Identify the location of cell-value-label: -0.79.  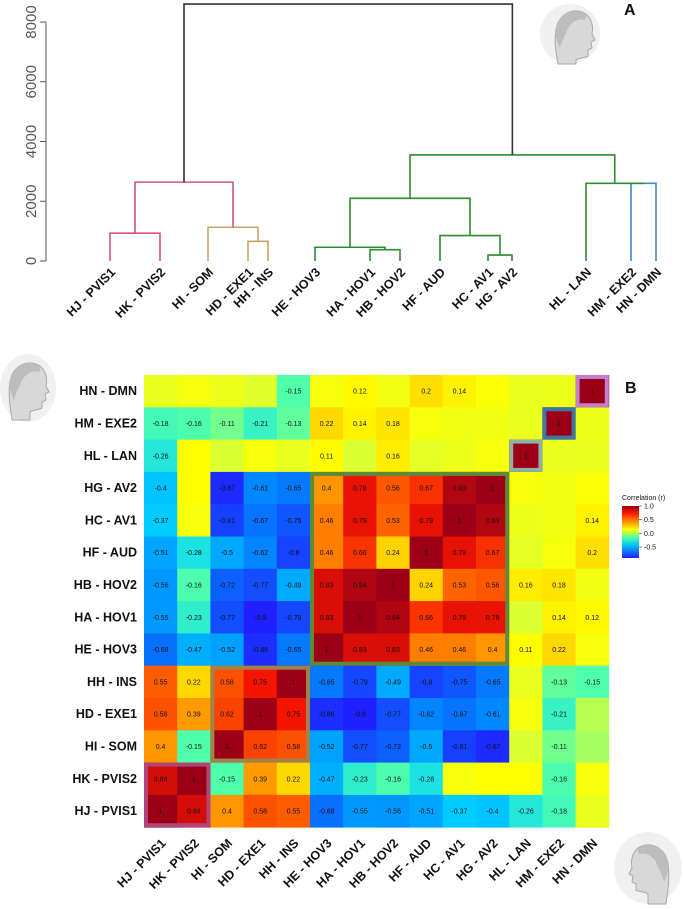
(360, 682).